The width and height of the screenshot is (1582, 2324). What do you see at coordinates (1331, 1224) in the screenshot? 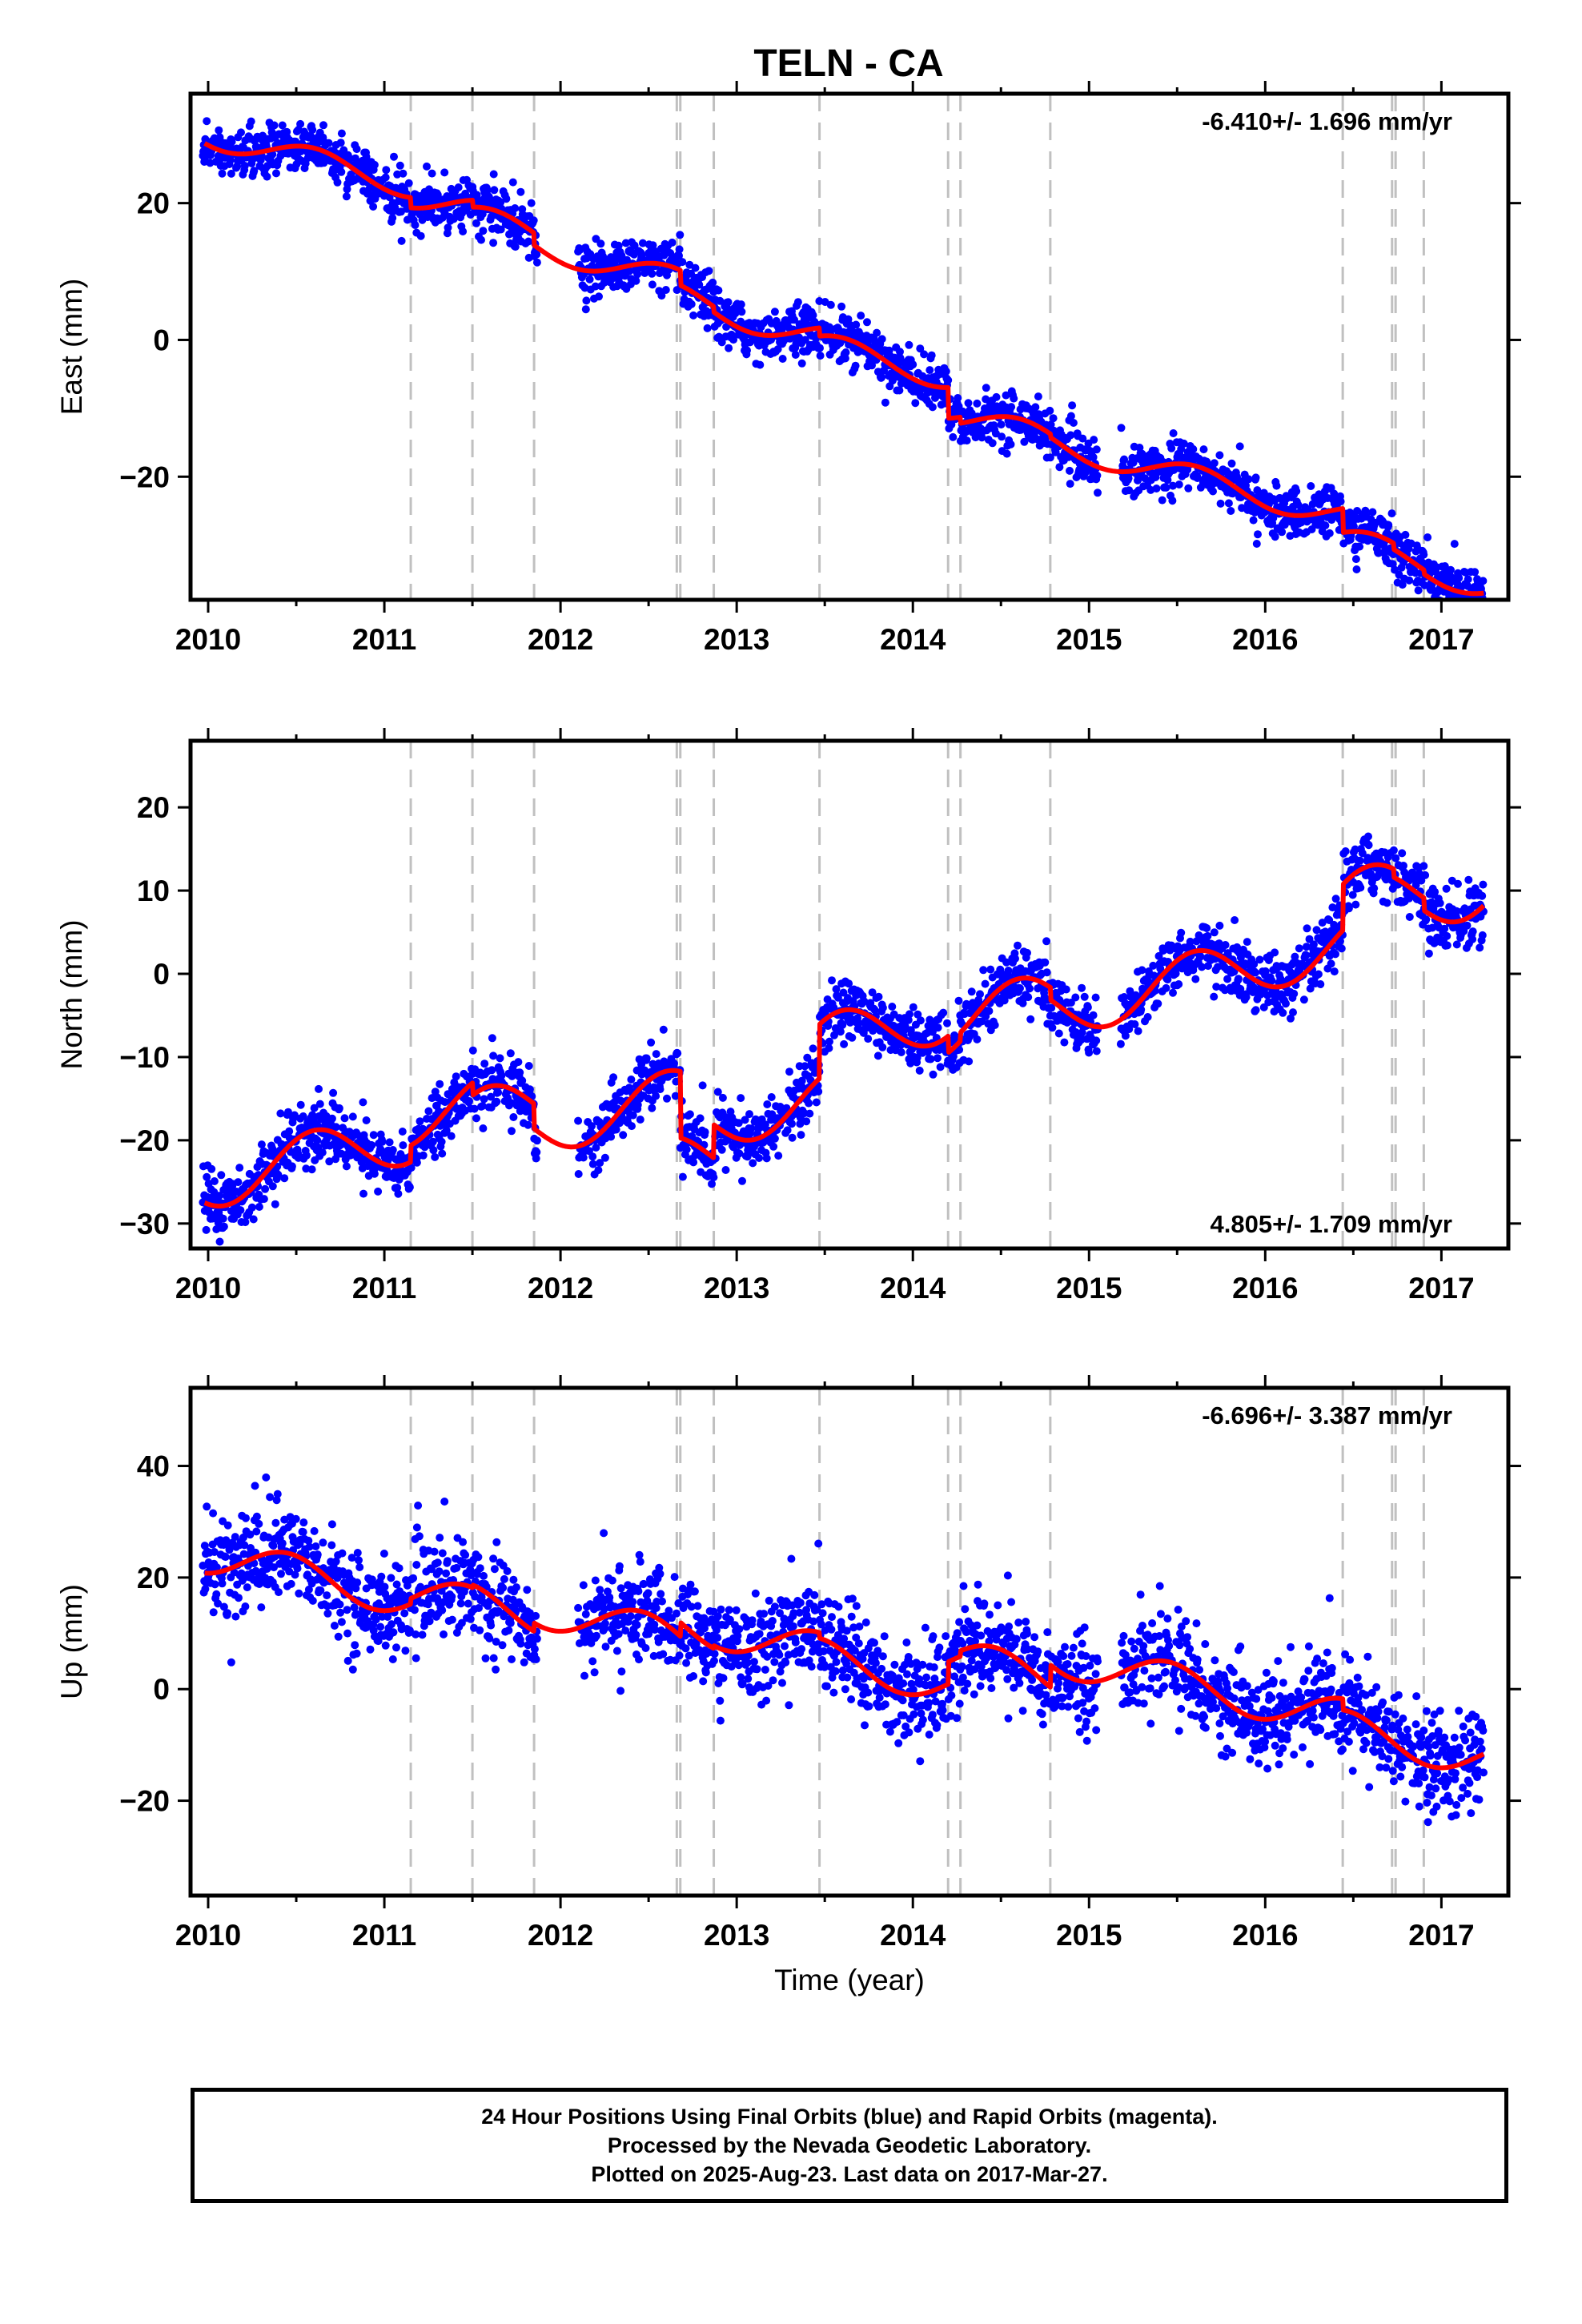
I see `rate-annotation: 4.805+/- 1.709 mm/yr` at bounding box center [1331, 1224].